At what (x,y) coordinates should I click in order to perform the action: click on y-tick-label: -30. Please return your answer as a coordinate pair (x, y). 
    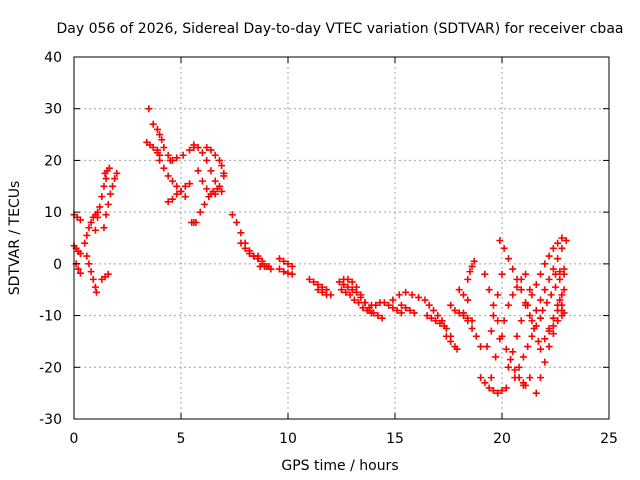
    Looking at the image, I should click on (50, 420).